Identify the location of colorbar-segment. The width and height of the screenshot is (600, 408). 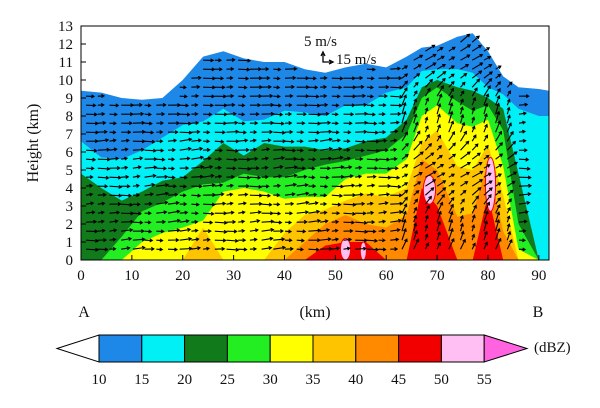
(248, 348).